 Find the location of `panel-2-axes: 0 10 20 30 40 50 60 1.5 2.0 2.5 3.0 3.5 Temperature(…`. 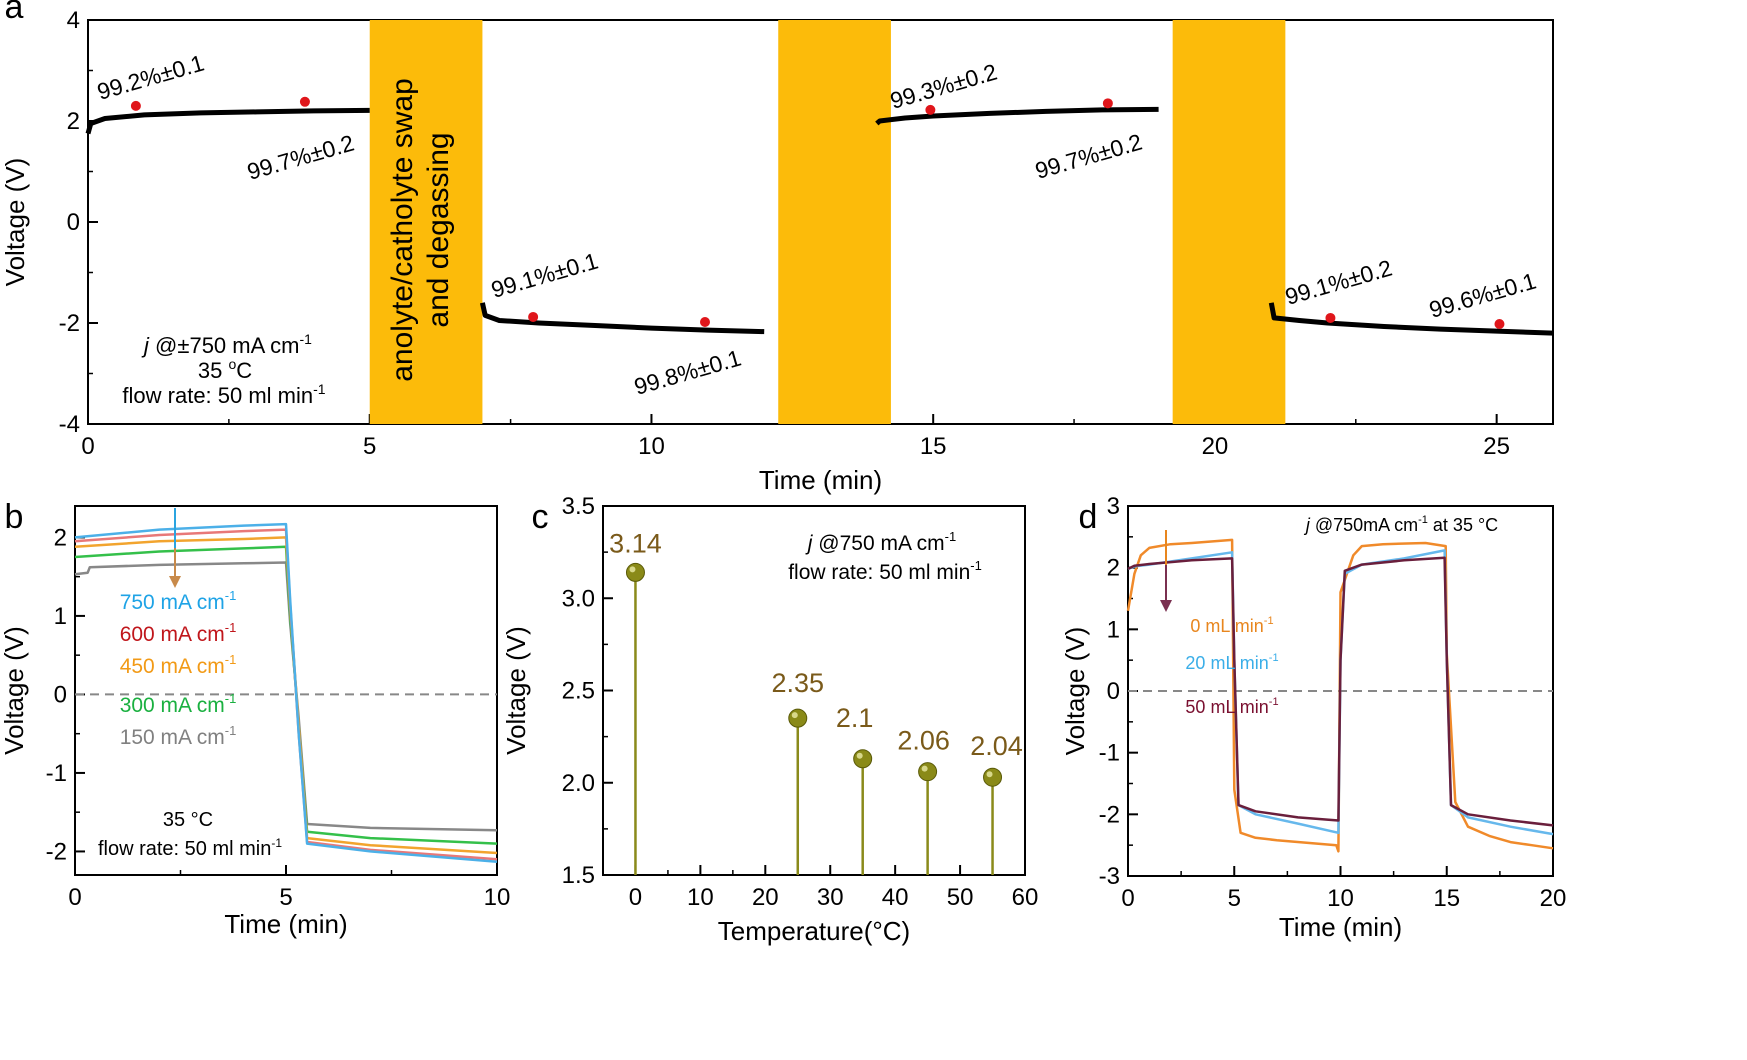

panel-2-axes: 0 10 20 30 40 50 60 1.5 2.0 2.5 3.0 3.5 Temperature(… is located at coordinates (769, 719).